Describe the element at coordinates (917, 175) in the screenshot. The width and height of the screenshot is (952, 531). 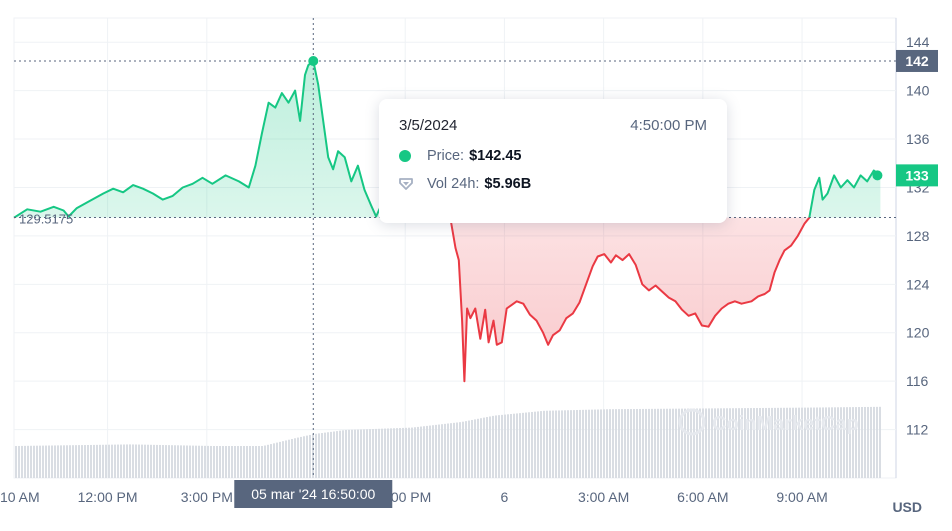
I see `last-price-tag` at that location.